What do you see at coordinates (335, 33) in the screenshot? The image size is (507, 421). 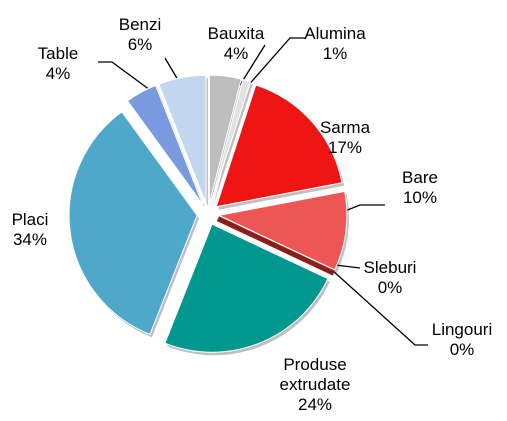 I see `category-label: Alumina` at bounding box center [335, 33].